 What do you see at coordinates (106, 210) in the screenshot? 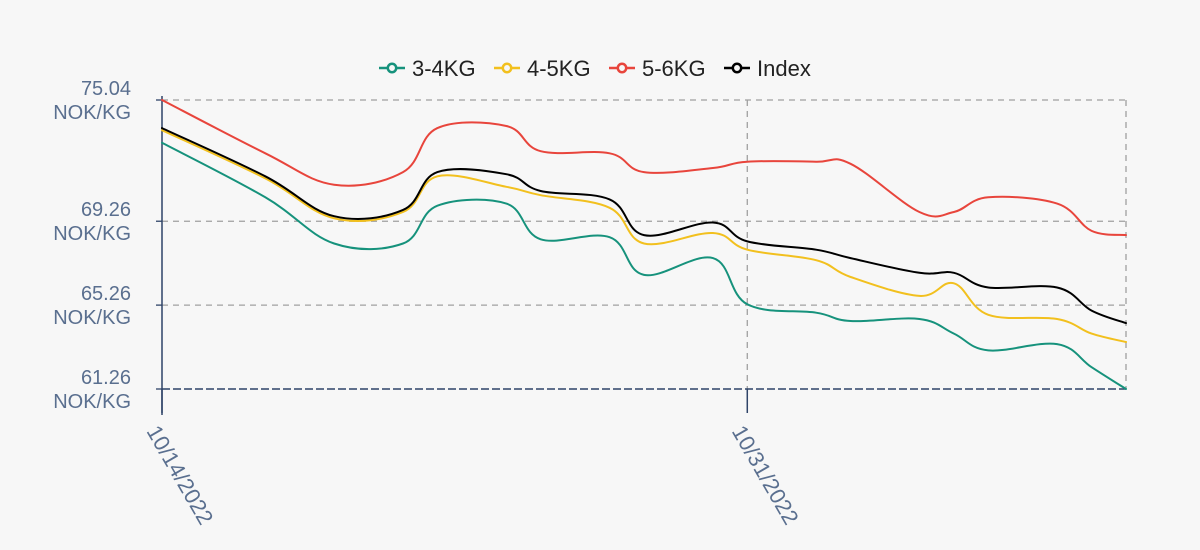
I see `y-tick-label-line: 69.26` at bounding box center [106, 210].